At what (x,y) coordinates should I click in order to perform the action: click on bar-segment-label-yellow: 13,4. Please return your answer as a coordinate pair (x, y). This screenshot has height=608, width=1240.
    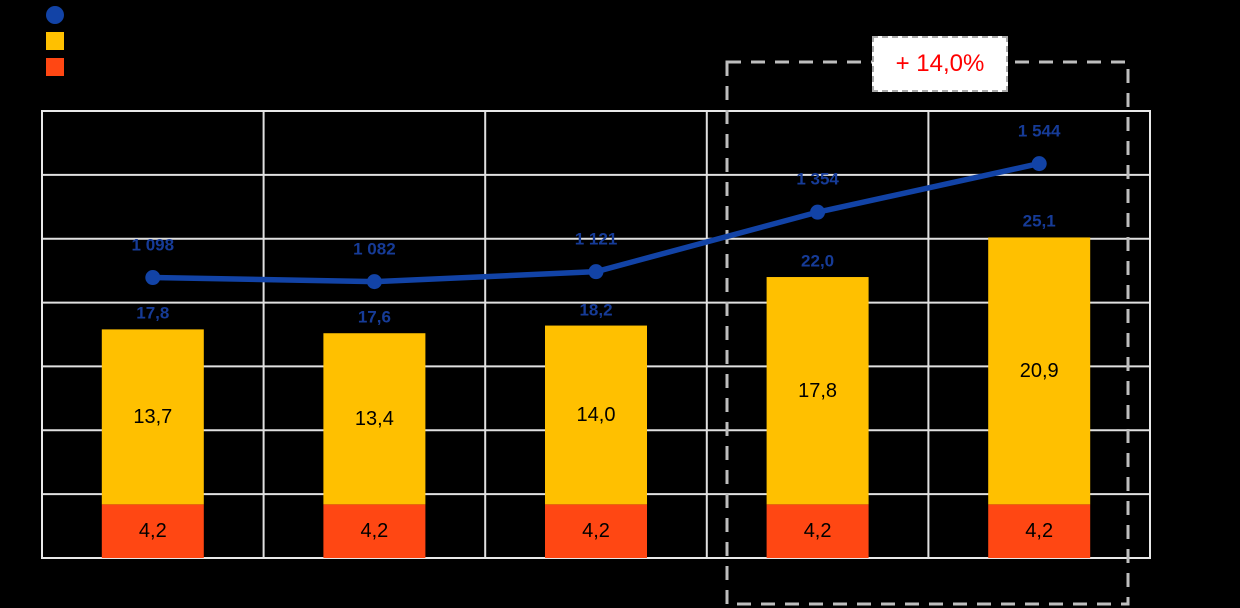
    Looking at the image, I should click on (374, 418).